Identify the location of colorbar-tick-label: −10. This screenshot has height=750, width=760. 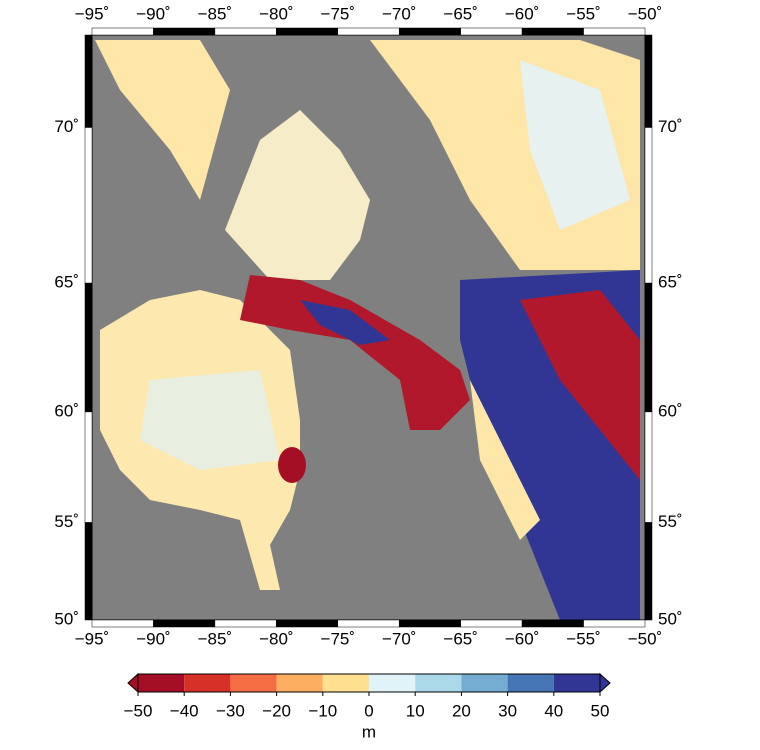
(322, 710).